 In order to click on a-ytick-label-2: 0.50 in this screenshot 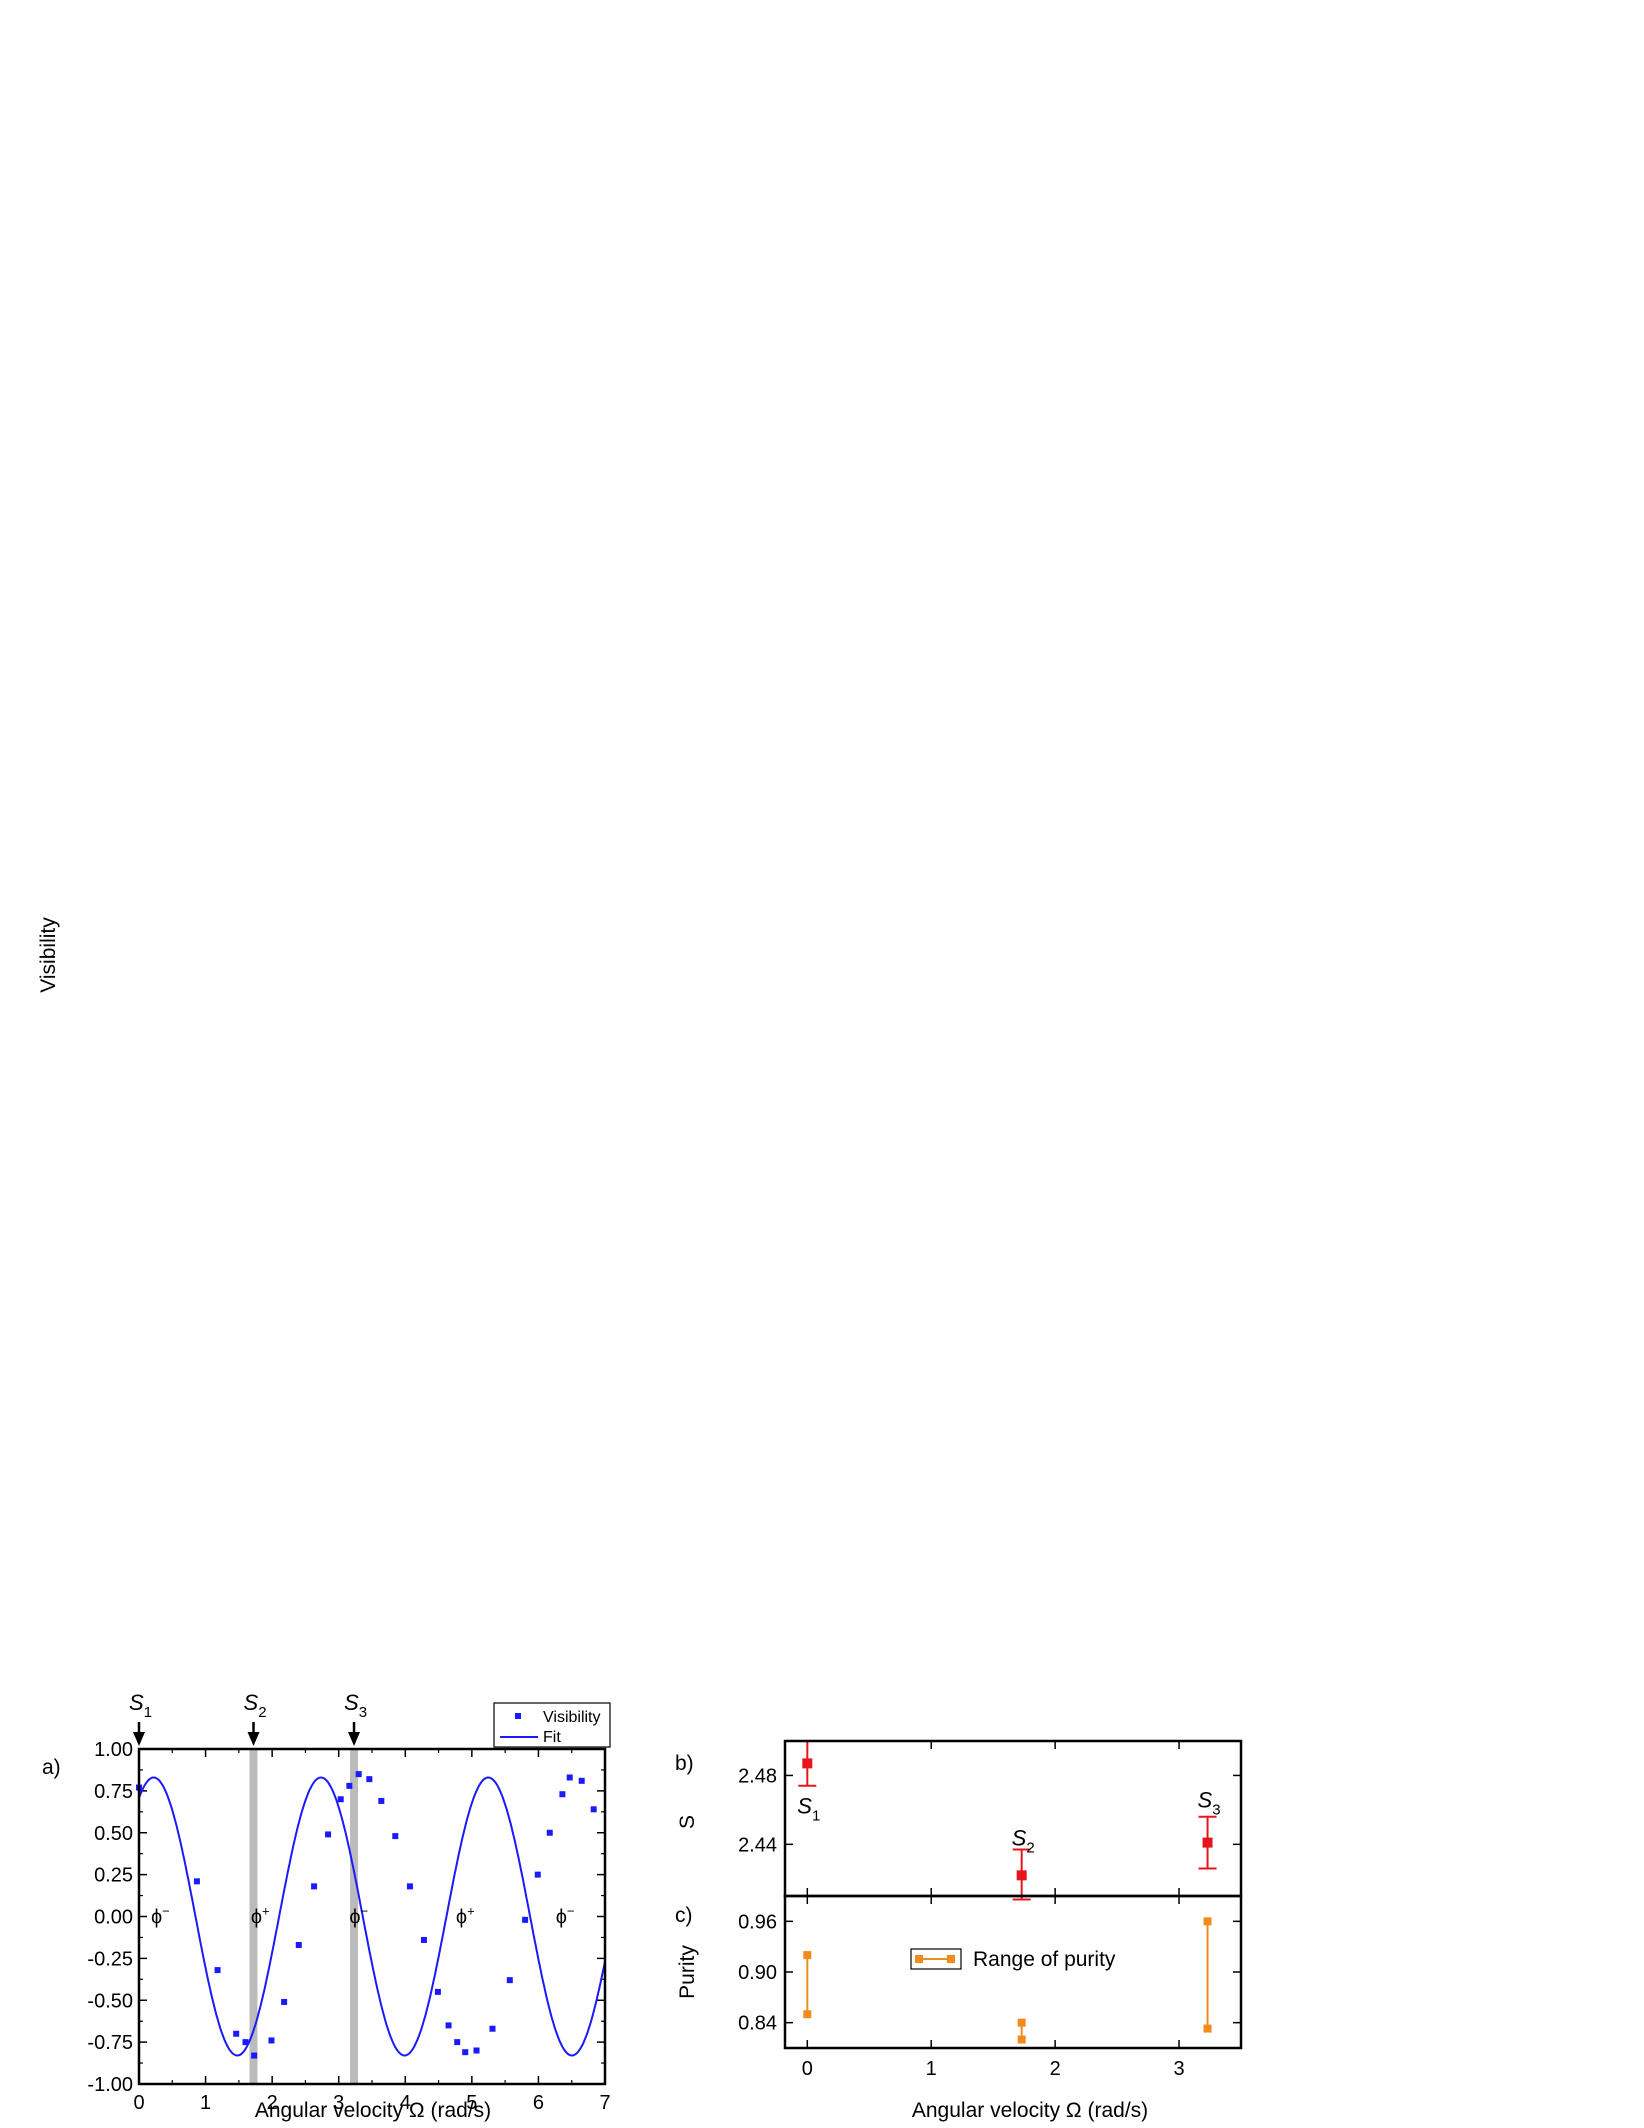, I will do `click(113, 1834)`.